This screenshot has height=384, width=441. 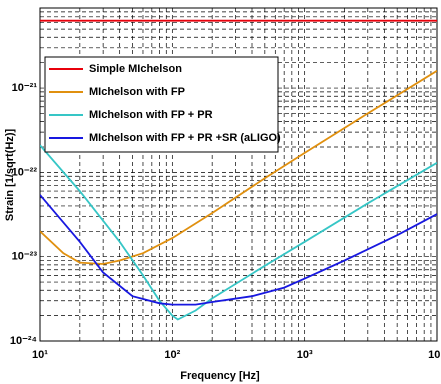 What do you see at coordinates (25, 88) in the screenshot?
I see `y-tick-label: 10⁻²¹` at bounding box center [25, 88].